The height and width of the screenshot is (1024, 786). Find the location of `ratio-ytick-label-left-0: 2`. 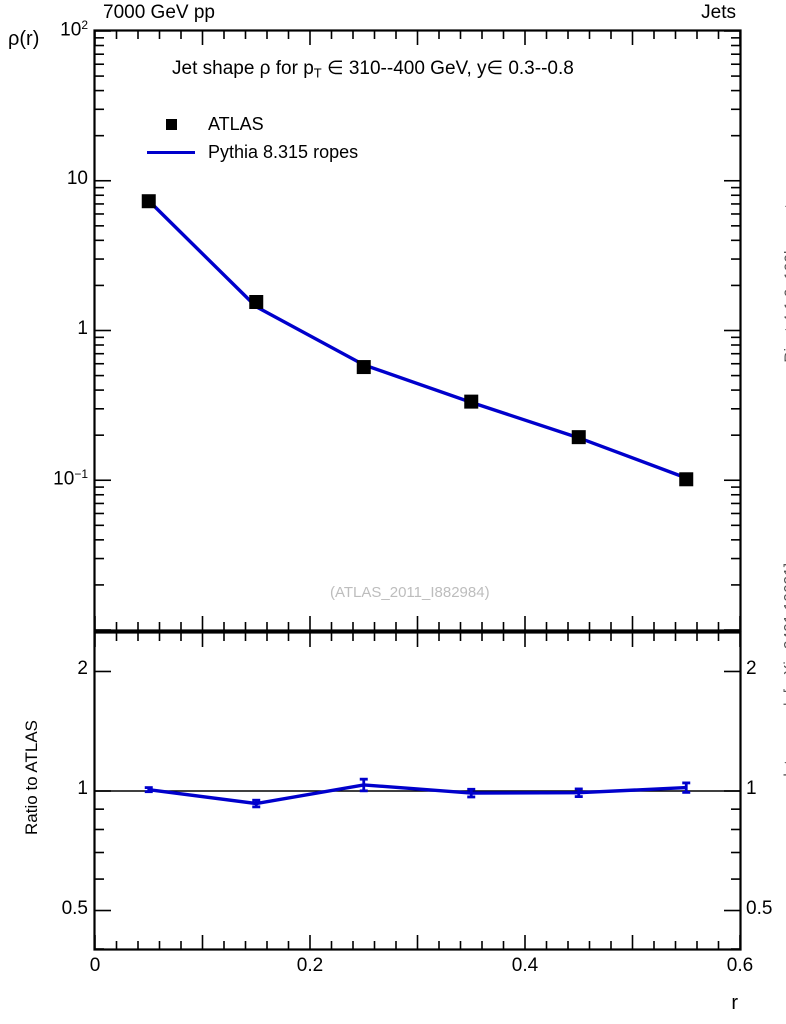

ratio-ytick-label-left-0: 2 is located at coordinates (82, 669).